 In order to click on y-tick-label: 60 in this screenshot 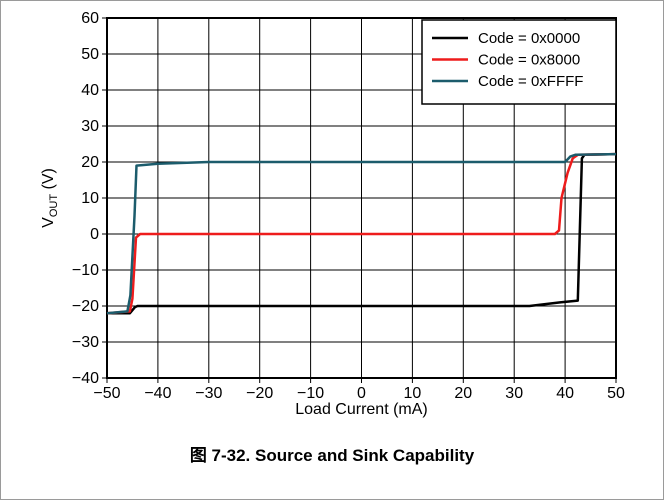, I will do `click(90, 18)`.